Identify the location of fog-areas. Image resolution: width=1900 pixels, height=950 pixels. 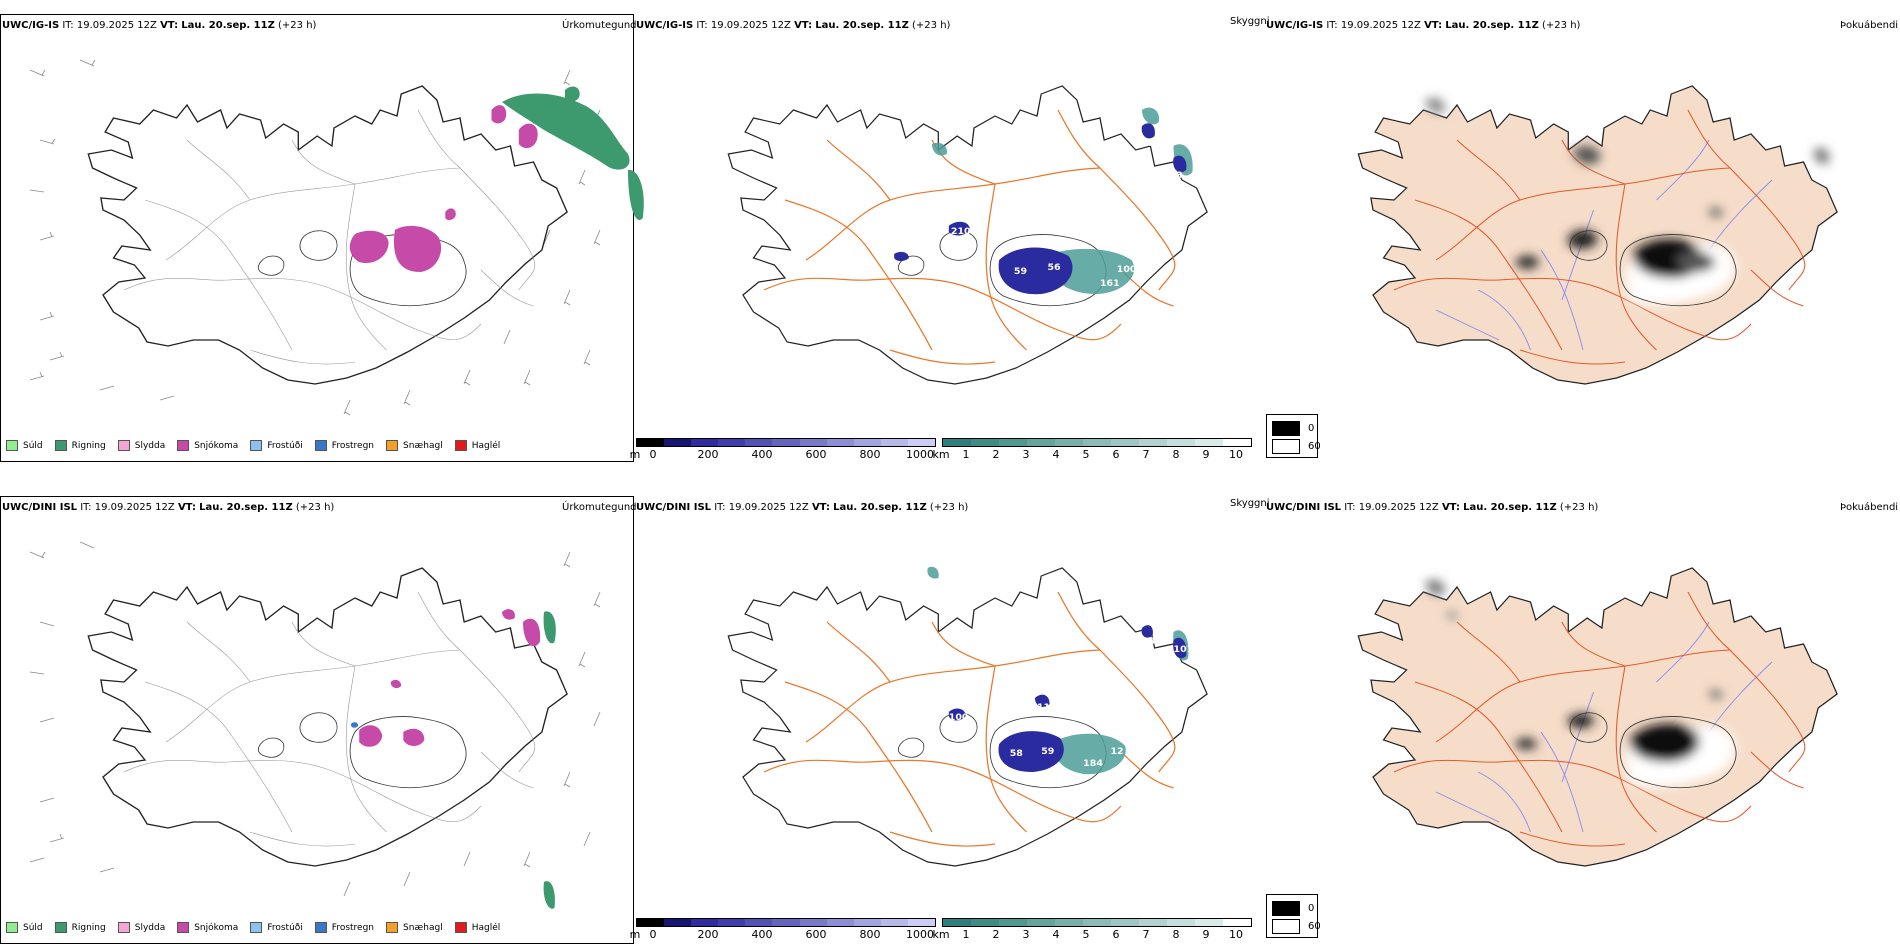
(1627, 201).